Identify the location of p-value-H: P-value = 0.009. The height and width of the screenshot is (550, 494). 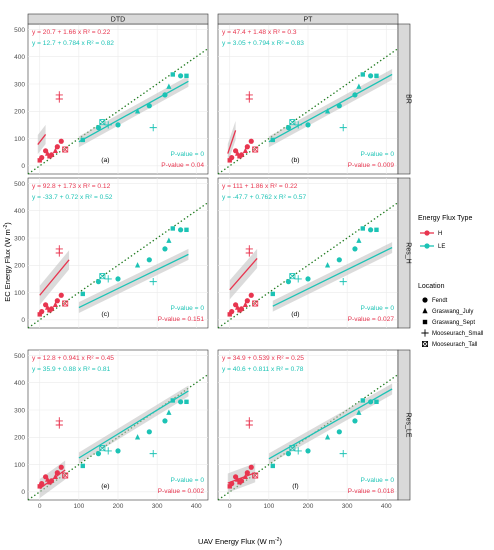
(371, 165).